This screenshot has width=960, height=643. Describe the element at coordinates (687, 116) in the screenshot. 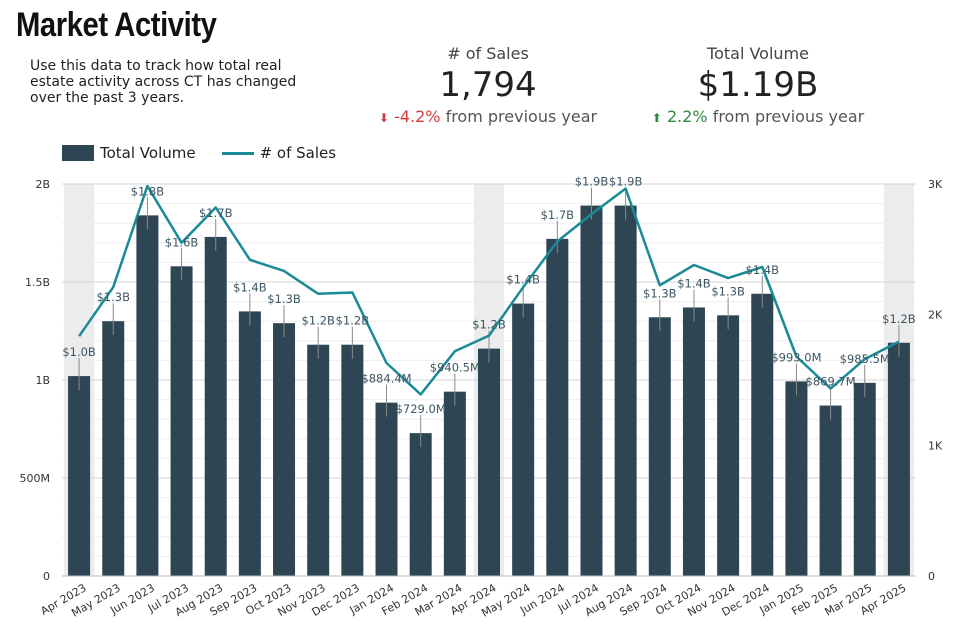

I see `kpi-volume-change-value: 2.2%` at that location.